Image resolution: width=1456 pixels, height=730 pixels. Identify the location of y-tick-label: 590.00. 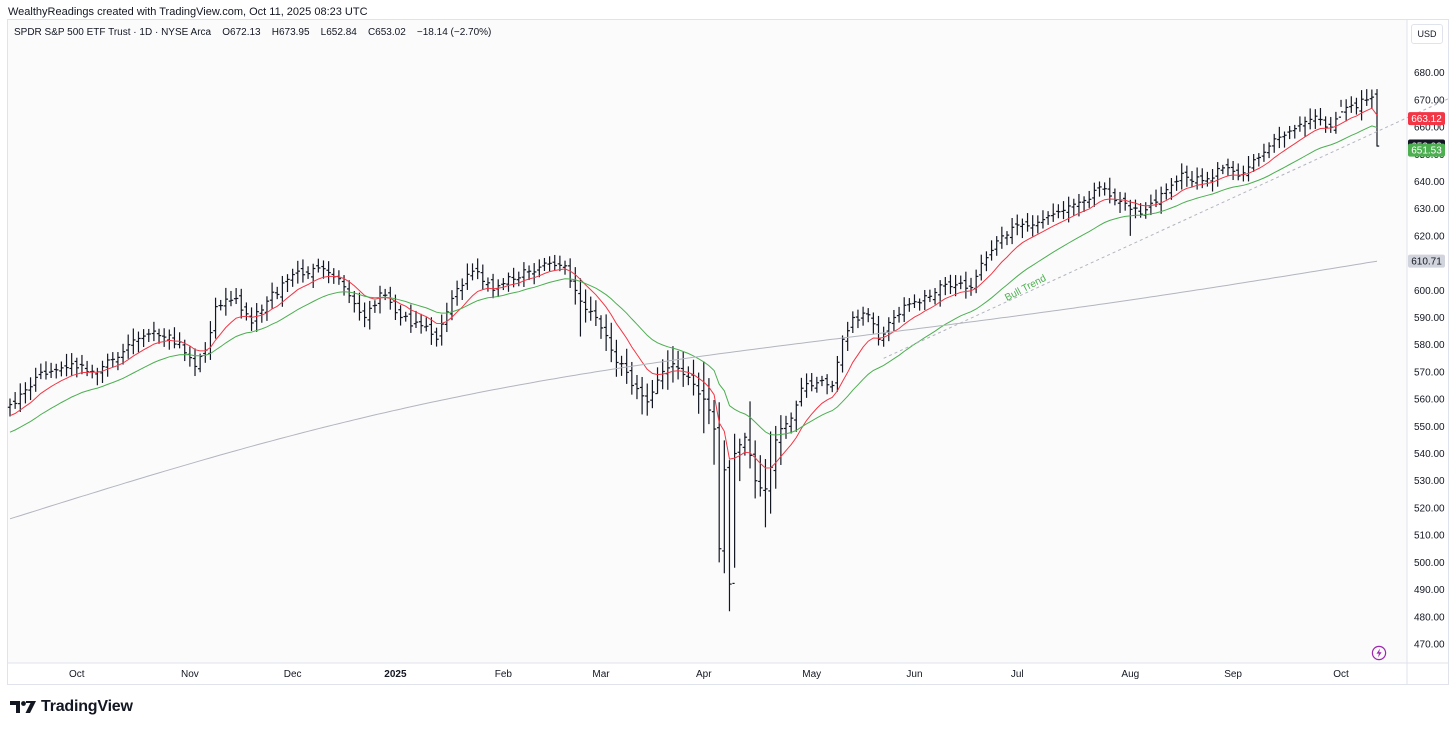
(1429, 318).